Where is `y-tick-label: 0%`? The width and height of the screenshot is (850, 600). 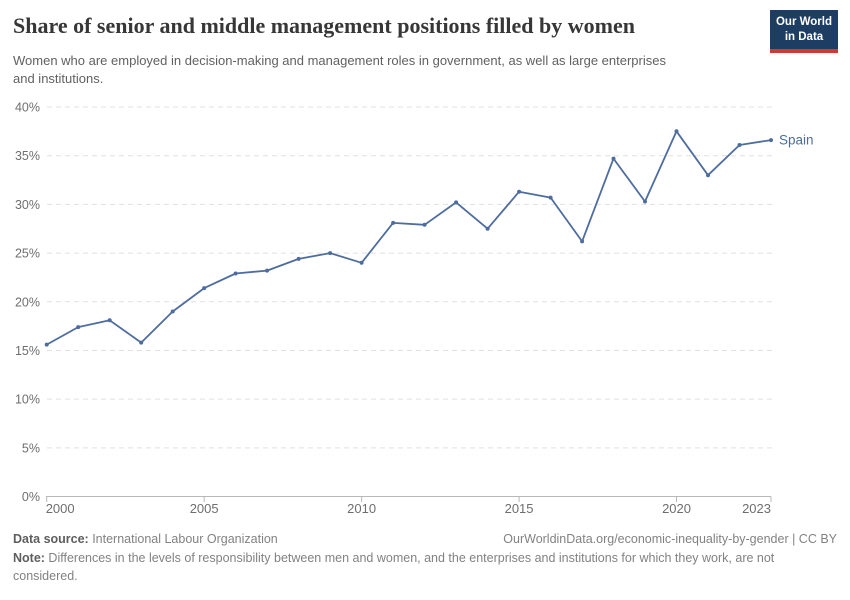 y-tick-label: 0% is located at coordinates (31, 497).